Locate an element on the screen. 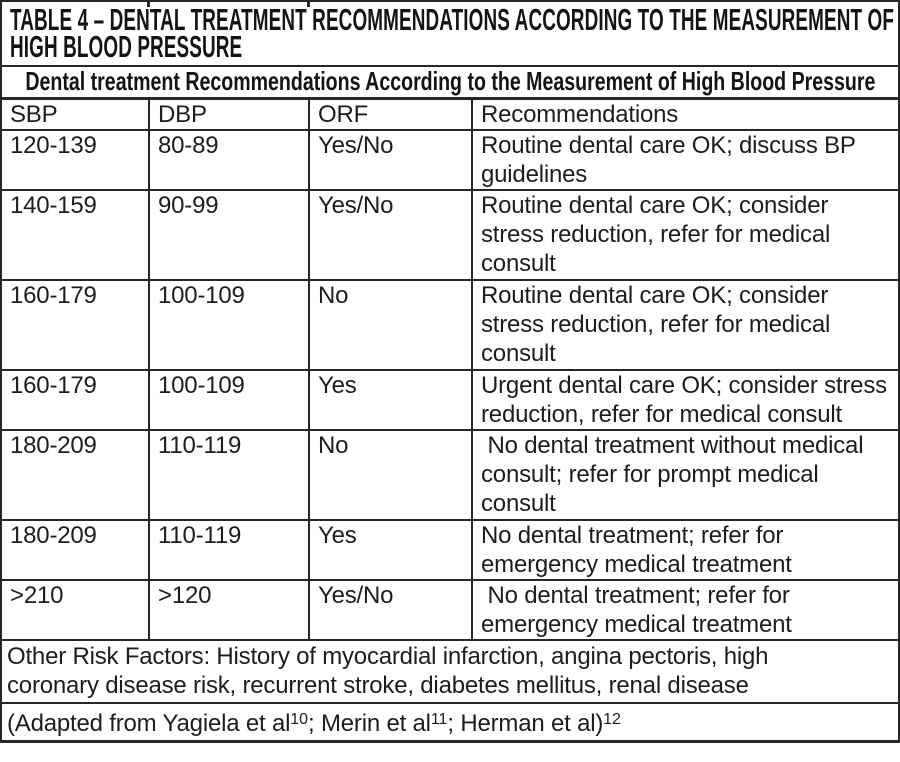 Image resolution: width=900 pixels, height=762 pixels. header-row: SBP DBP ORF Recommendations is located at coordinates (450, 115).